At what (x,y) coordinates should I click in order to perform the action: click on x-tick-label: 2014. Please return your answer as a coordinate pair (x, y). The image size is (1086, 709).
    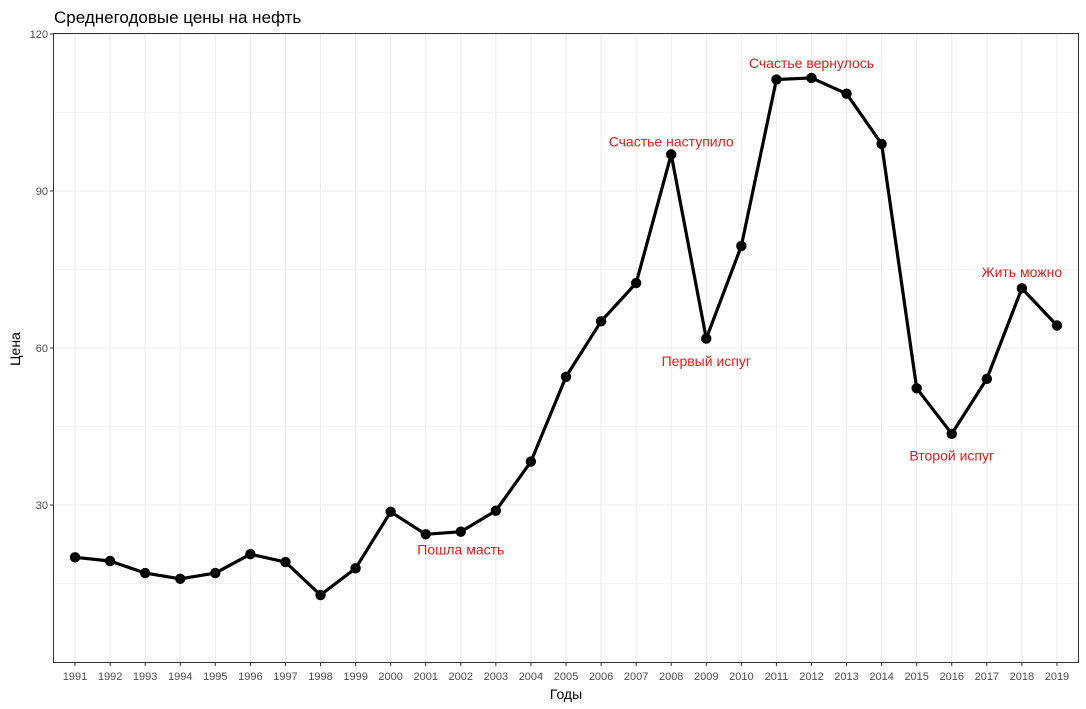
    Looking at the image, I should click on (881, 677).